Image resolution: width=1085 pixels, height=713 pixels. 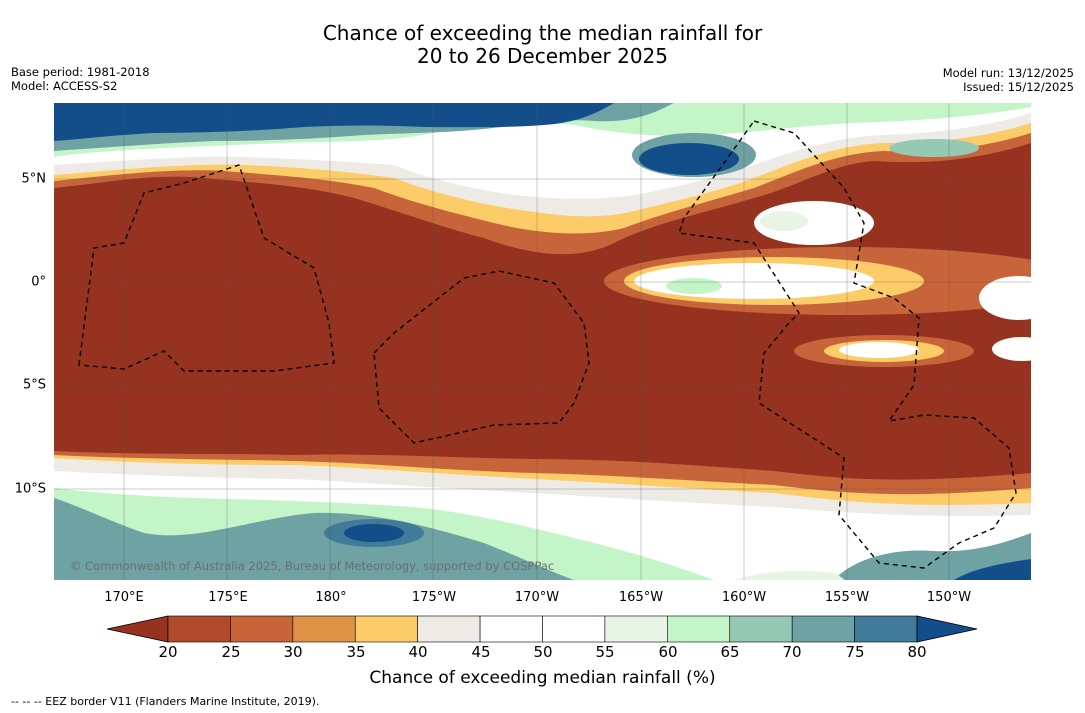 What do you see at coordinates (949, 597) in the screenshot?
I see `lon-label-150w: 150°W` at bounding box center [949, 597].